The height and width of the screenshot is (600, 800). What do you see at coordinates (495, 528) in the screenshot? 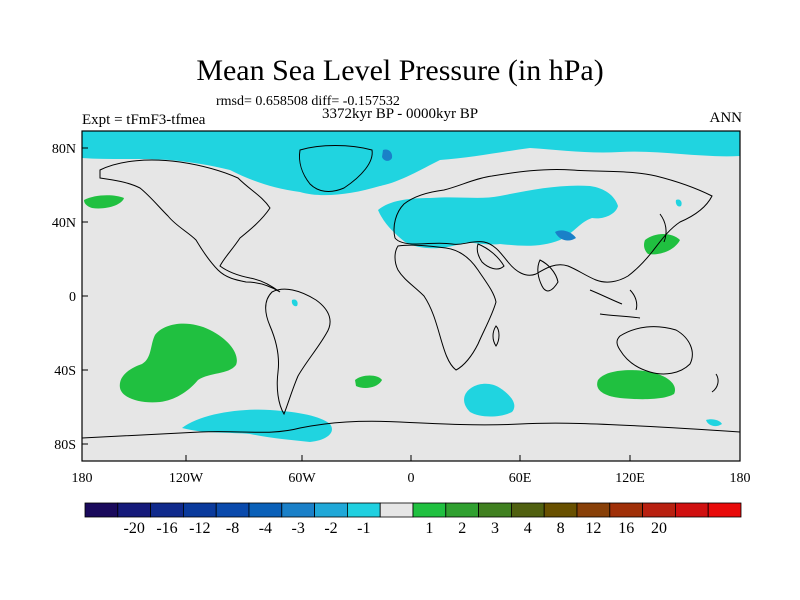
I see `colorbar-label: 3` at bounding box center [495, 528].